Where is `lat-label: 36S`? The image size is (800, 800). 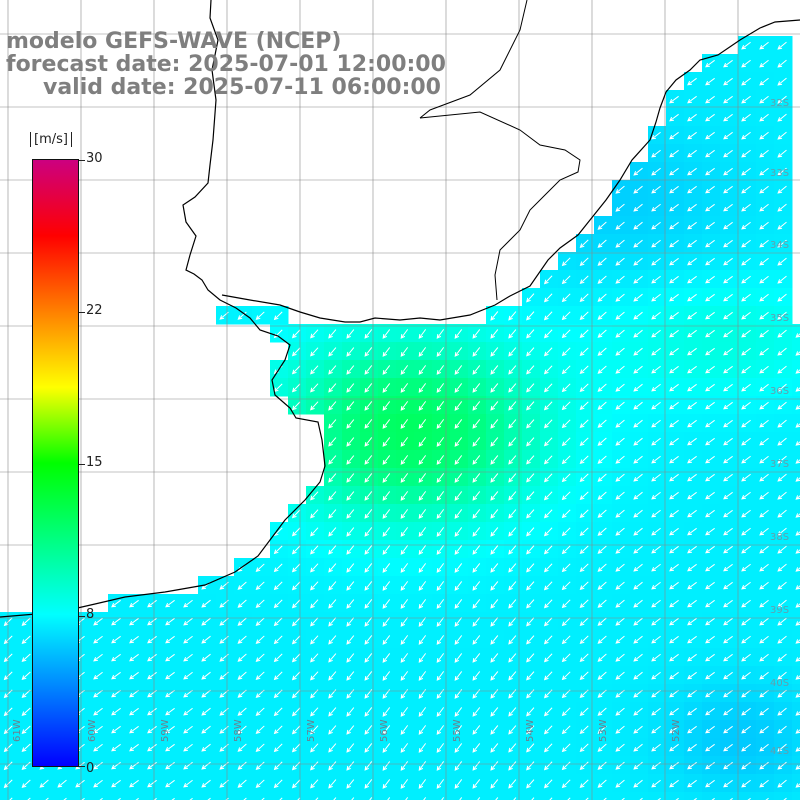 lat-label: 36S is located at coordinates (780, 391).